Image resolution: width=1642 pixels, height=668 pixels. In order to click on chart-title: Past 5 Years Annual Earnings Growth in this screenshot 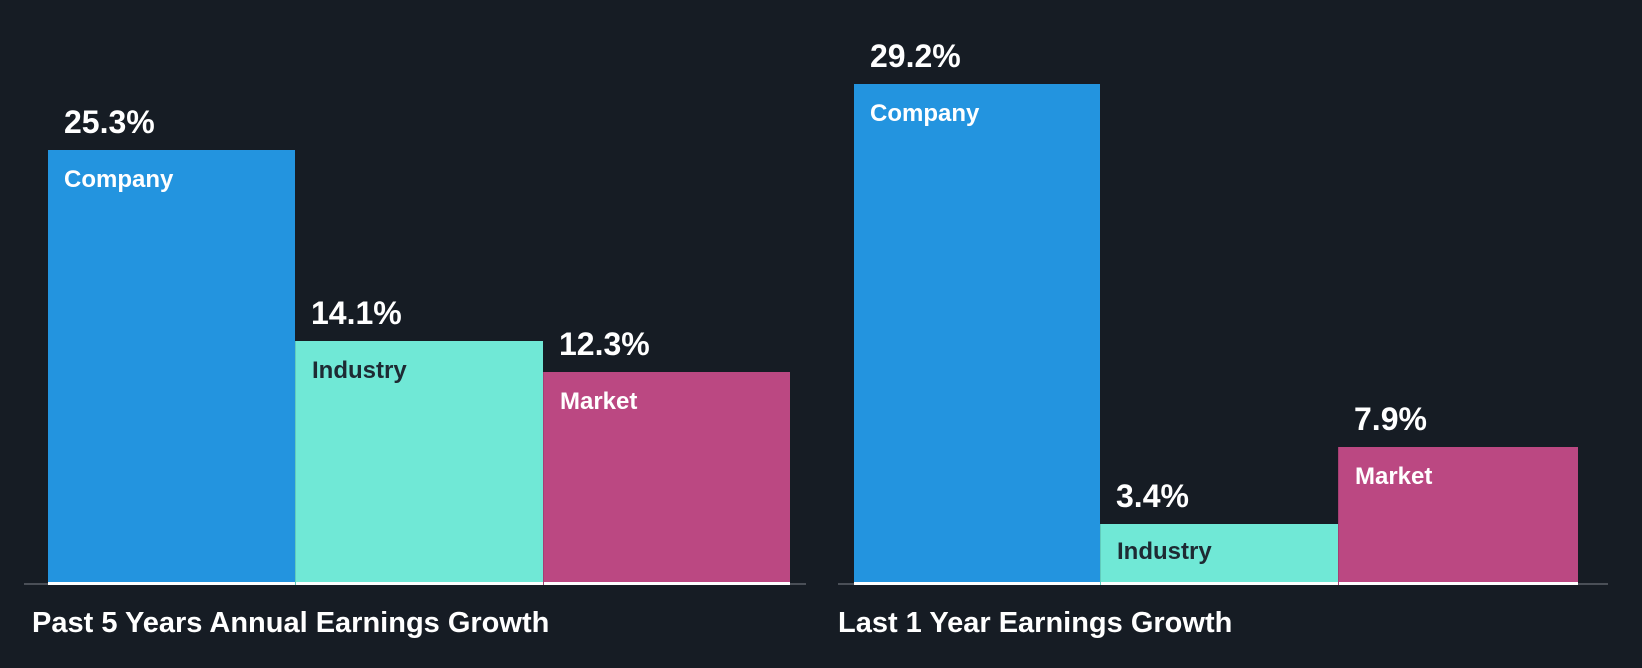, I will do `click(291, 623)`.